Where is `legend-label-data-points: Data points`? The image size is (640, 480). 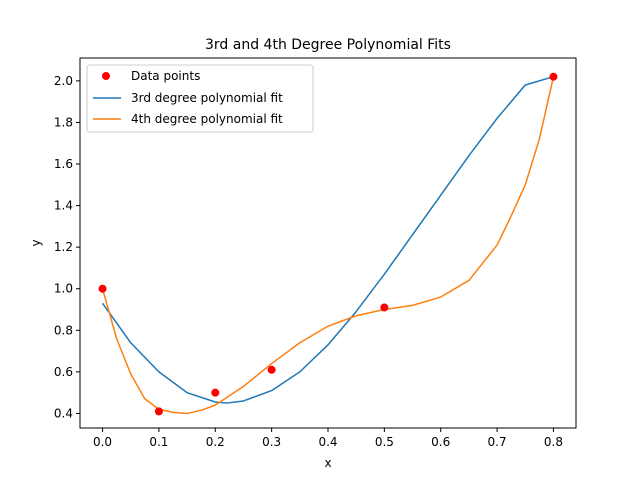
legend-label-data-points: Data points is located at coordinates (165, 76).